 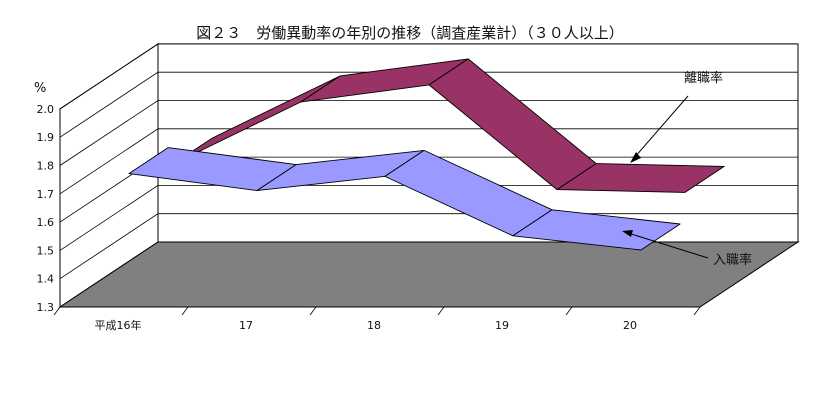 What do you see at coordinates (46, 109) in the screenshot?
I see `y-tick-label: 2.0` at bounding box center [46, 109].